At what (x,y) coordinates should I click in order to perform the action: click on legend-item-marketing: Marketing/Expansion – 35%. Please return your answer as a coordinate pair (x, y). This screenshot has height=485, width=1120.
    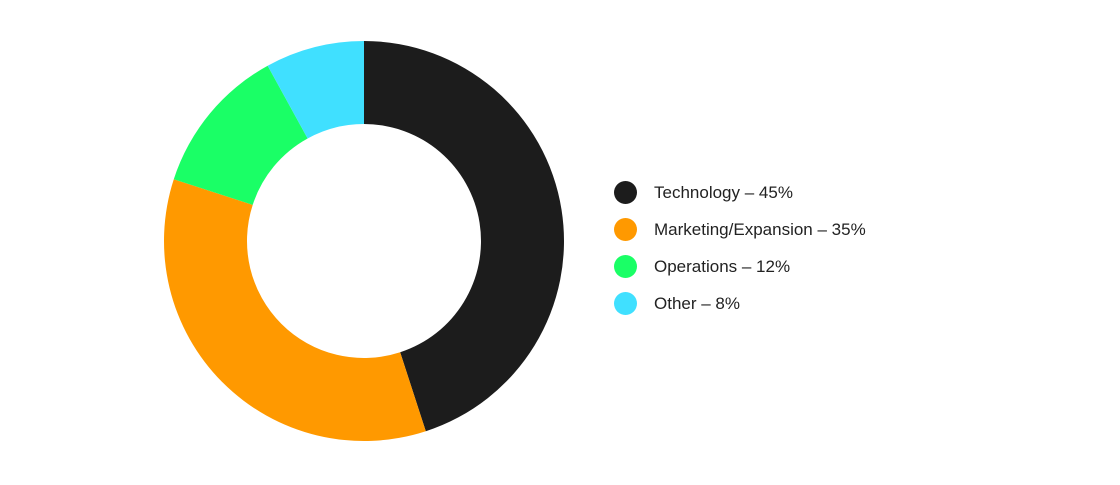
    Looking at the image, I should click on (740, 229).